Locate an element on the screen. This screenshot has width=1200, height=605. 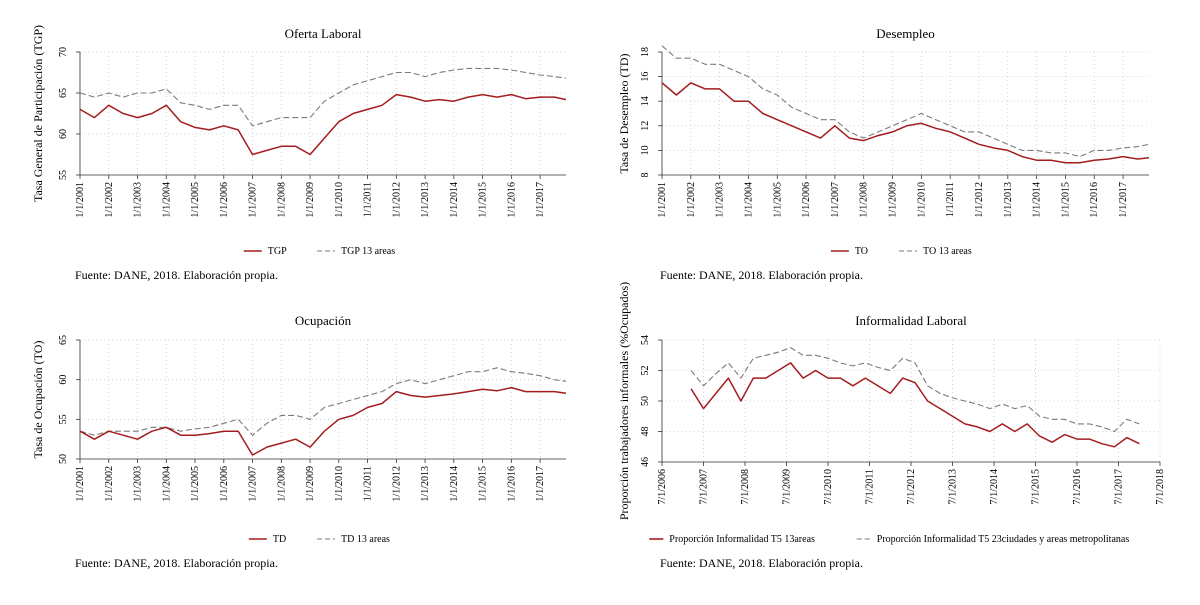
x-tick-label: 7/1/2010 is located at coordinates (828, 487).